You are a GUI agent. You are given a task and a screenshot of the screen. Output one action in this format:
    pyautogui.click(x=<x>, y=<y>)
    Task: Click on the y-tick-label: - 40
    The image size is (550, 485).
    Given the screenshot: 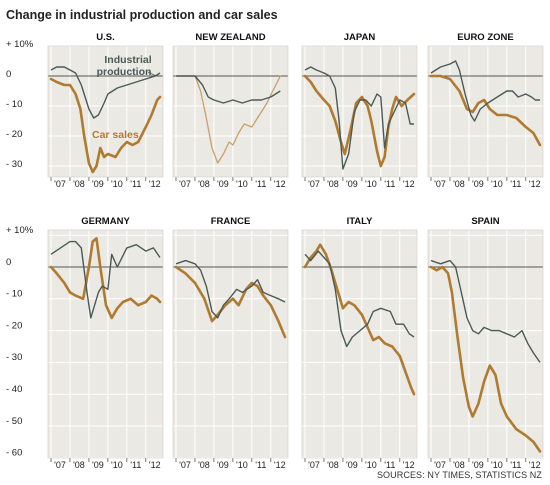 What is the action you would take?
    pyautogui.click(x=14, y=389)
    